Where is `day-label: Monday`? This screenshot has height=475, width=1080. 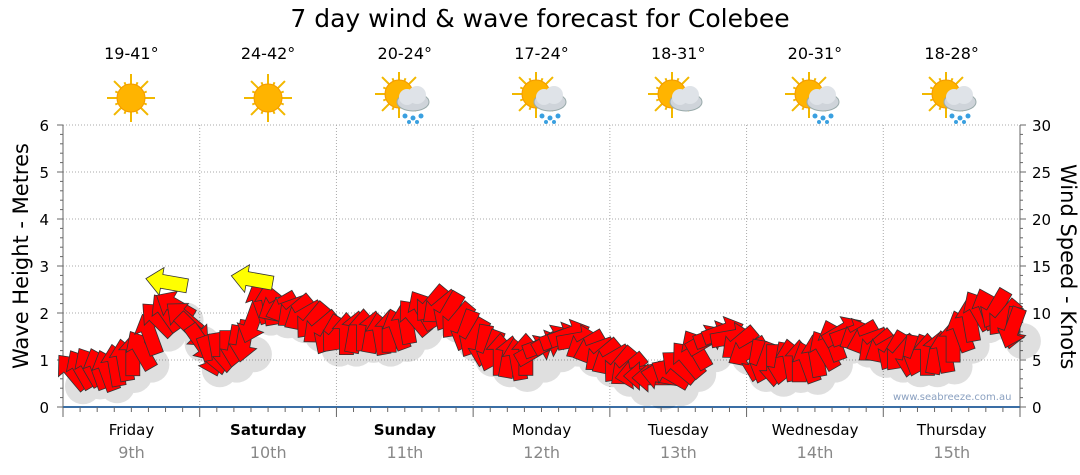 day-label: Monday is located at coordinates (542, 430).